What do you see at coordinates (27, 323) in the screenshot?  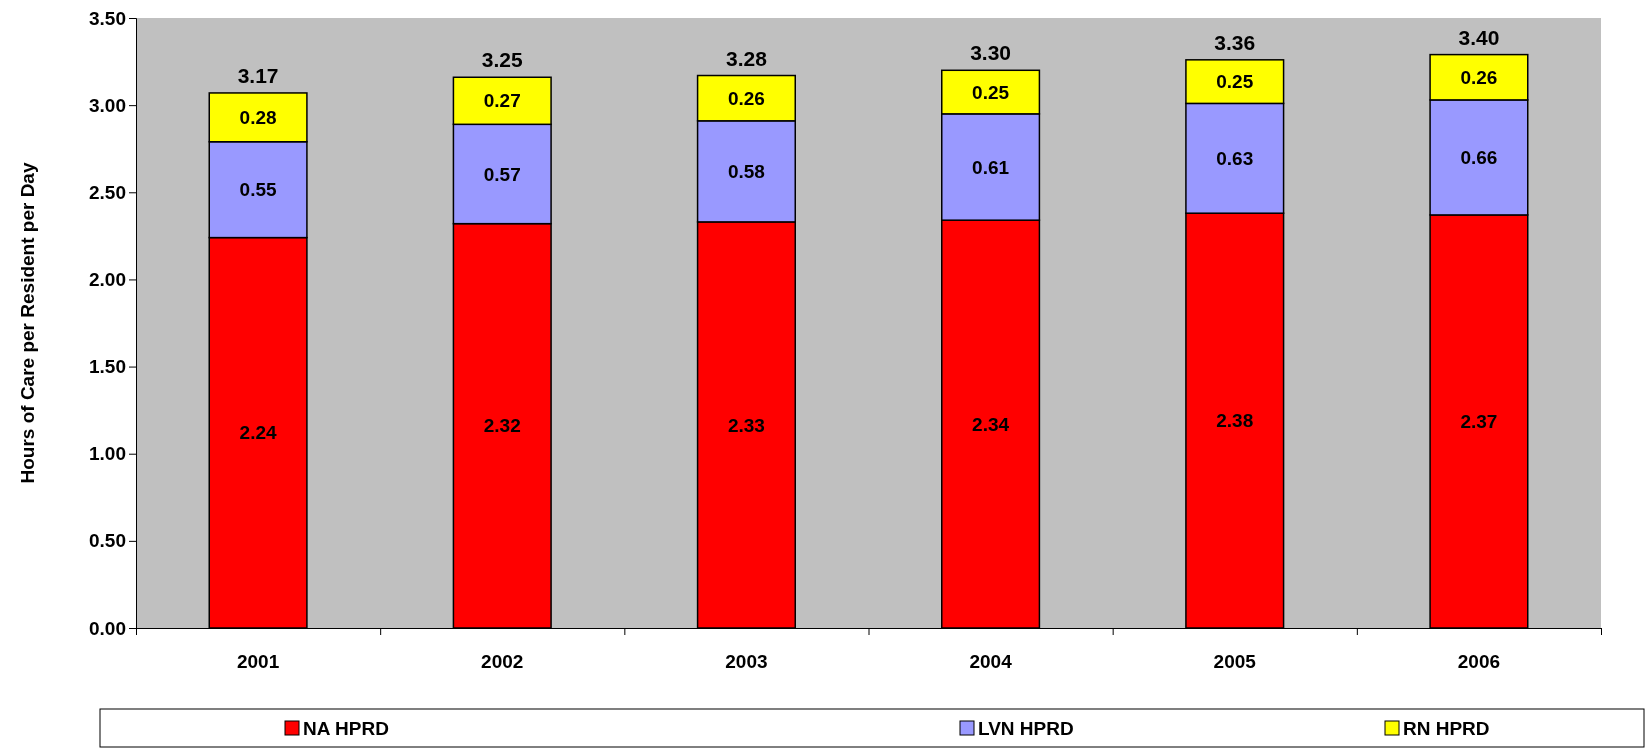 I see `y-axis-title: Hours of Care per Resident per Day` at bounding box center [27, 323].